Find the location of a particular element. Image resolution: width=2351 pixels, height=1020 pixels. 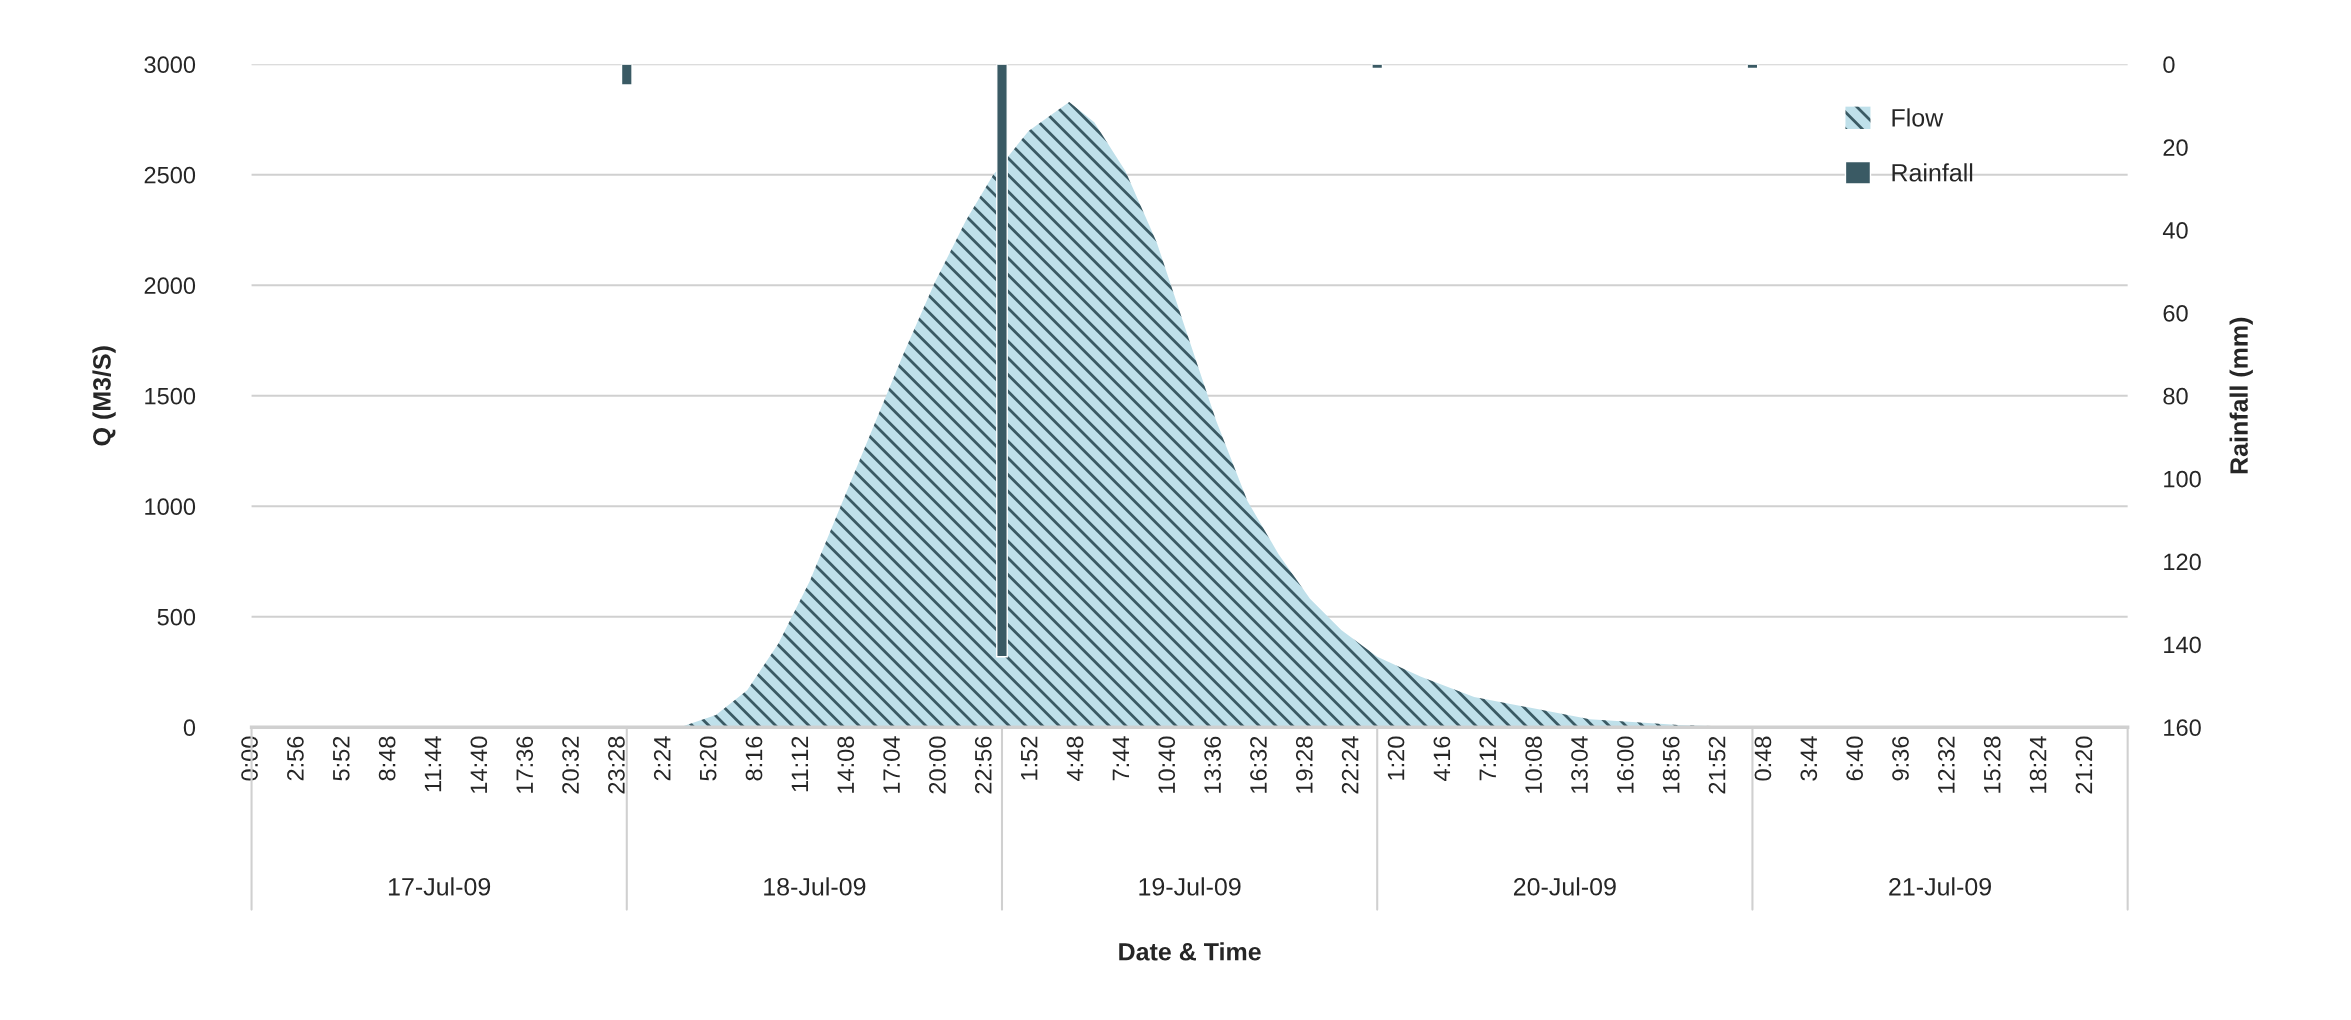

x-tick-label: 10:40 is located at coordinates (1167, 764).